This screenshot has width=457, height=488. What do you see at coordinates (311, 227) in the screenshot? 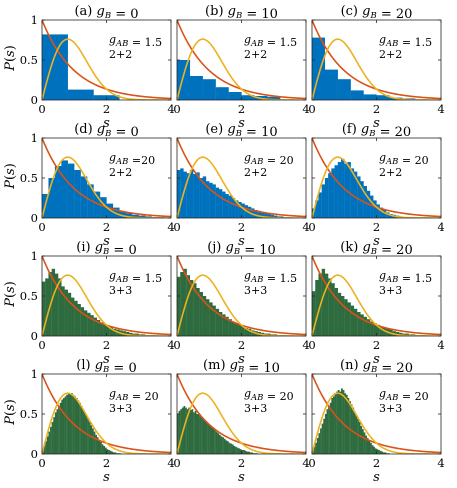
I see `x-tick-label: 0` at bounding box center [311, 227].